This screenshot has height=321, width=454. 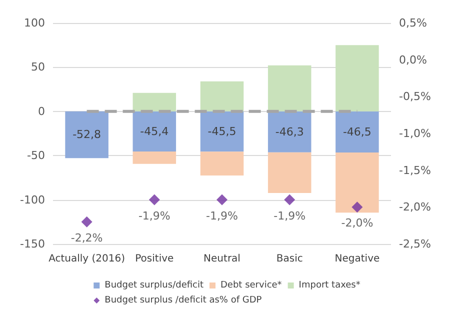 I want to click on data-label: -46,5, so click(x=357, y=131).